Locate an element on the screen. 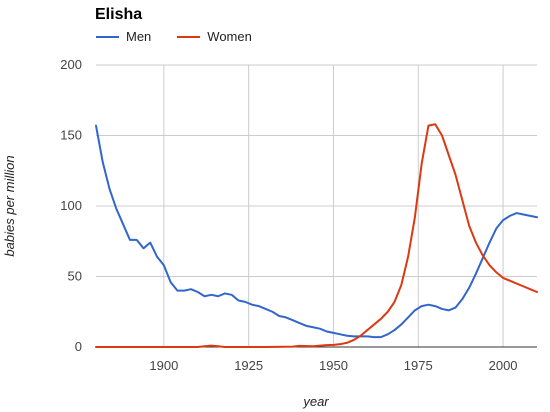 This screenshot has height=412, width=550. y-tick-label: 200 is located at coordinates (71, 64).